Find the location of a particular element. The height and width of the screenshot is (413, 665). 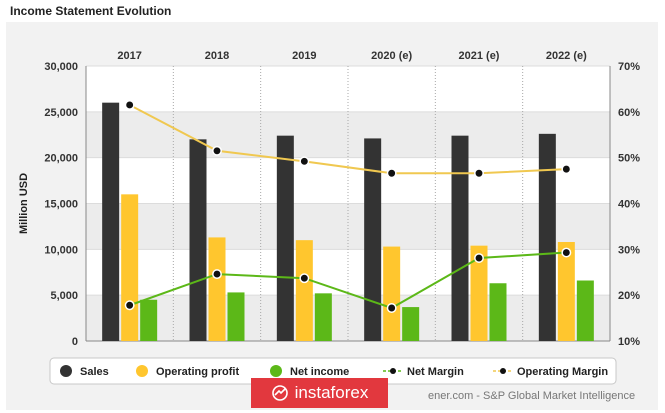

y2-tick-label: 10% is located at coordinates (629, 342).